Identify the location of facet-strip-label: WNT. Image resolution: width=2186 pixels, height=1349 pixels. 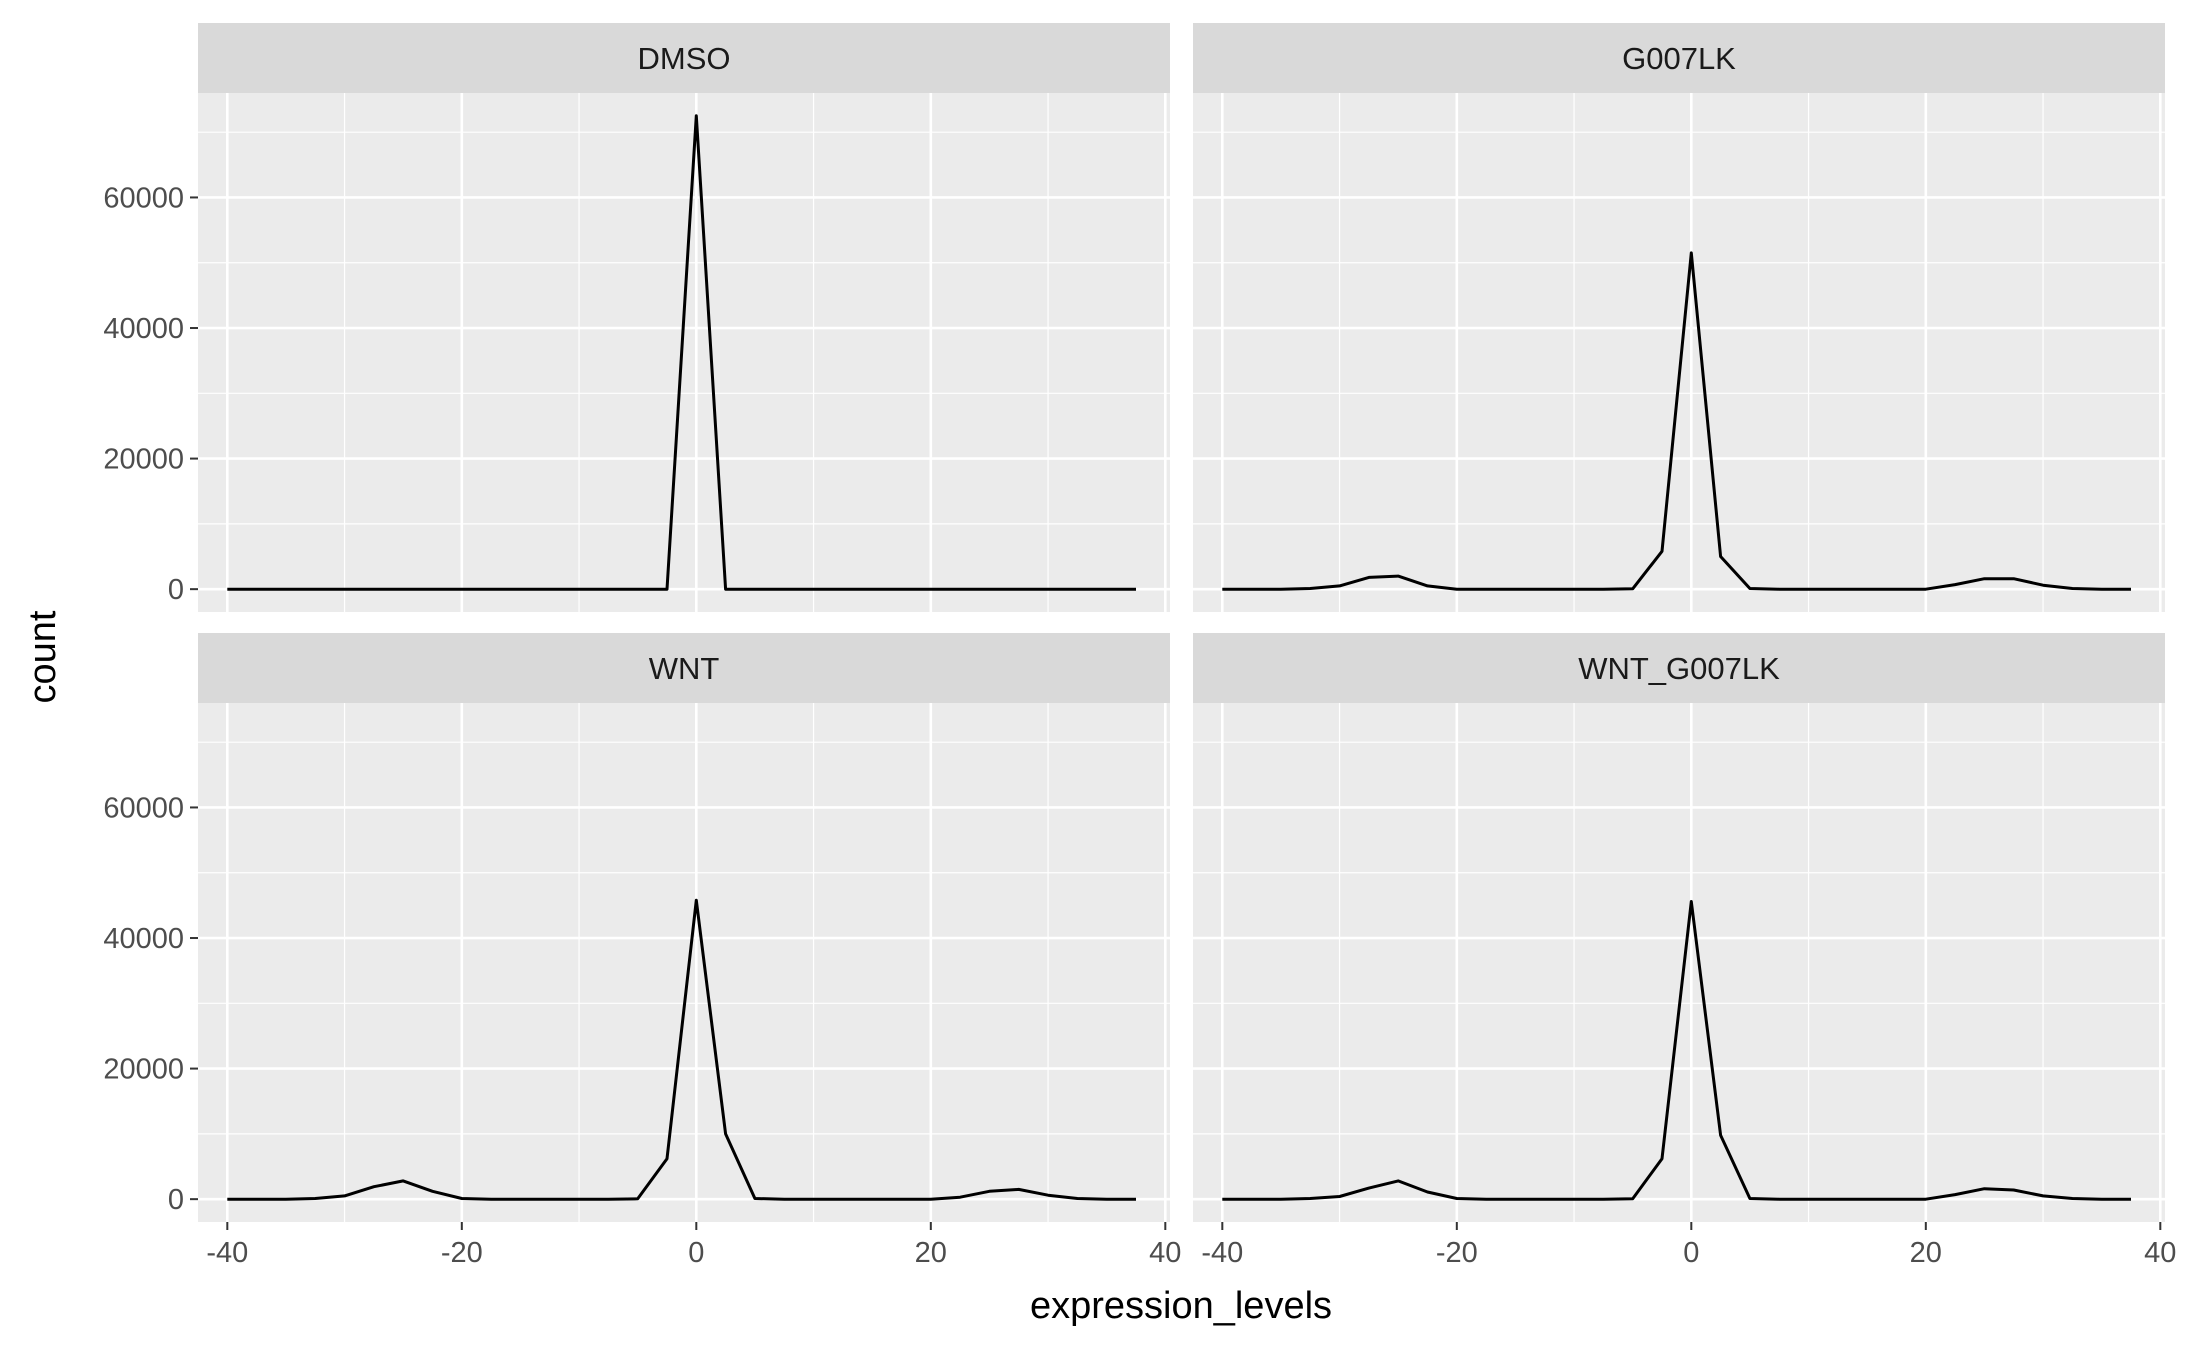
(684, 668).